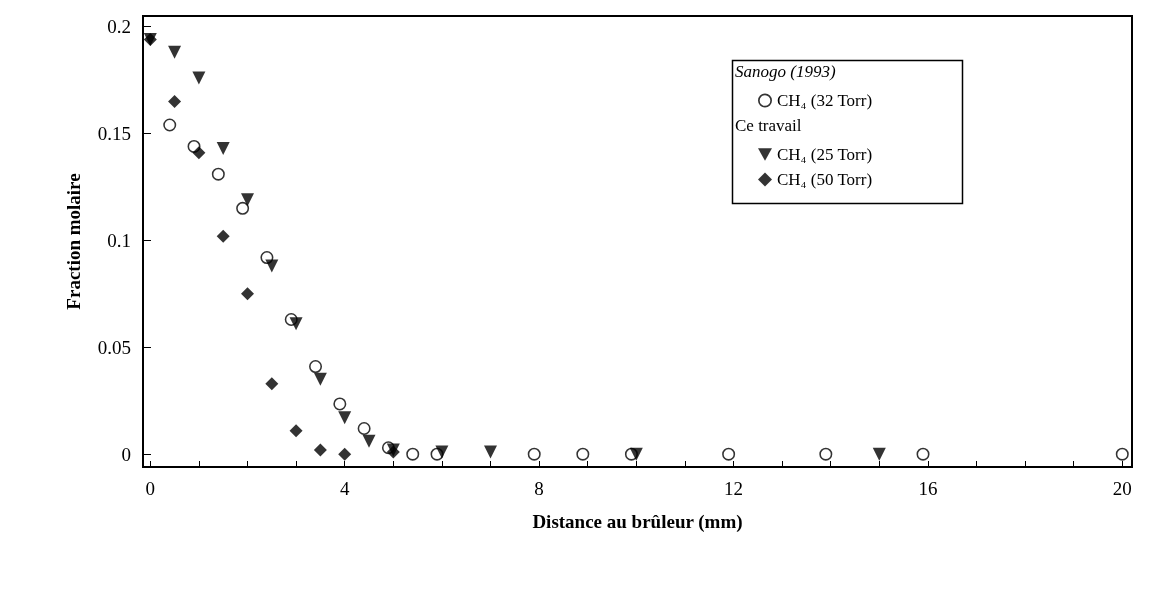 The width and height of the screenshot is (1149, 595). Describe the element at coordinates (637, 522) in the screenshot. I see `x-axis-title: Distance au brûleur (mm)` at that location.